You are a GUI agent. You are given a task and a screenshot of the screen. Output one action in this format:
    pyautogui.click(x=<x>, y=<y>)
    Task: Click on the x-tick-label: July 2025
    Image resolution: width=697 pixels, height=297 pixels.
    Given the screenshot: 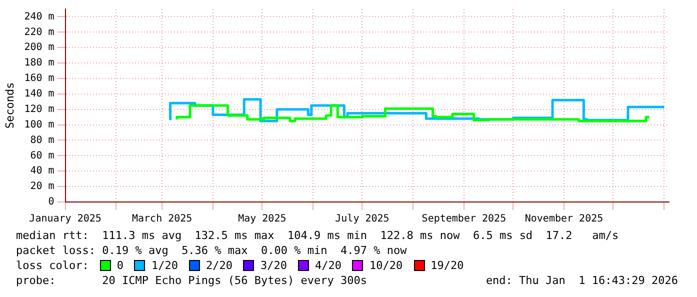 What is the action you would take?
    pyautogui.click(x=362, y=219)
    